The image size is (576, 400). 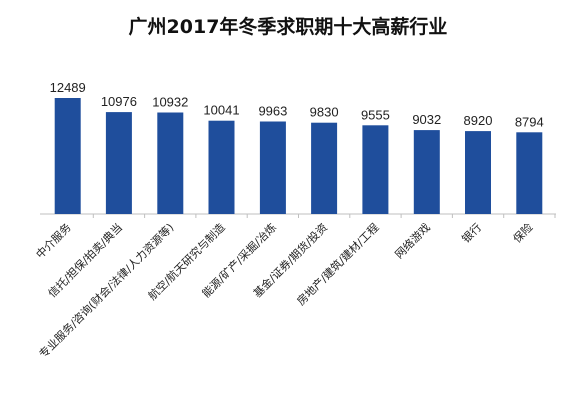 What do you see at coordinates (288, 27) in the screenshot?
I see `chart-title: 广州2017年冬季求职期十大高薪行业` at bounding box center [288, 27].